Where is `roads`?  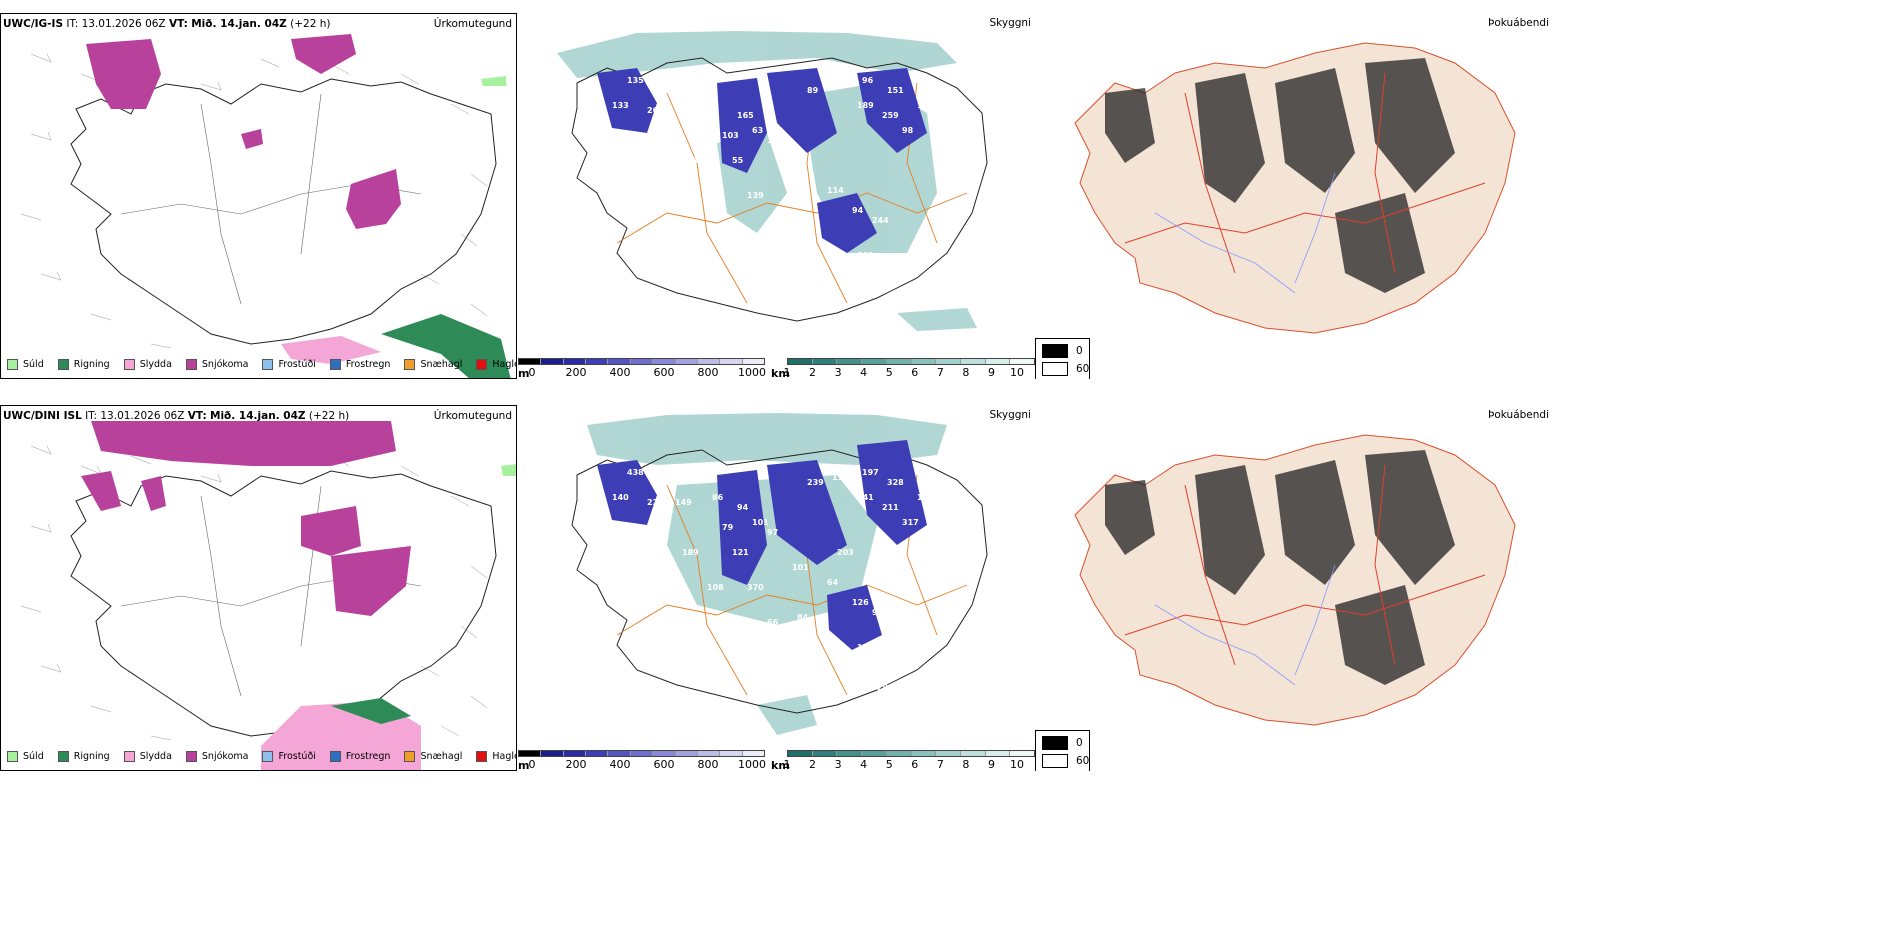 roads is located at coordinates (1305, 565).